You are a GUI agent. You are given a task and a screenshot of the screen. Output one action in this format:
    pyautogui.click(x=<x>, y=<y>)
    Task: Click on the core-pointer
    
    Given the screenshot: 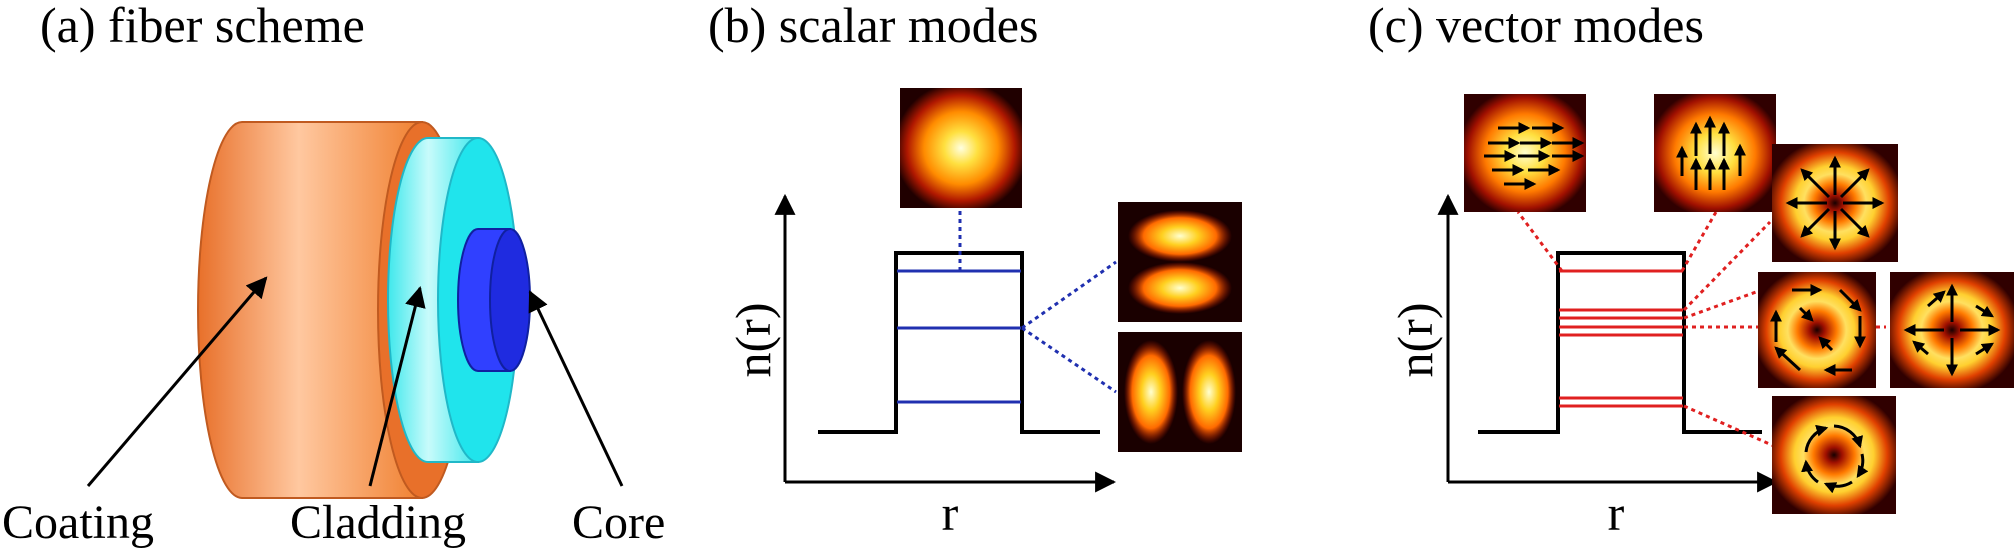 What is the action you would take?
    pyautogui.click(x=576, y=388)
    